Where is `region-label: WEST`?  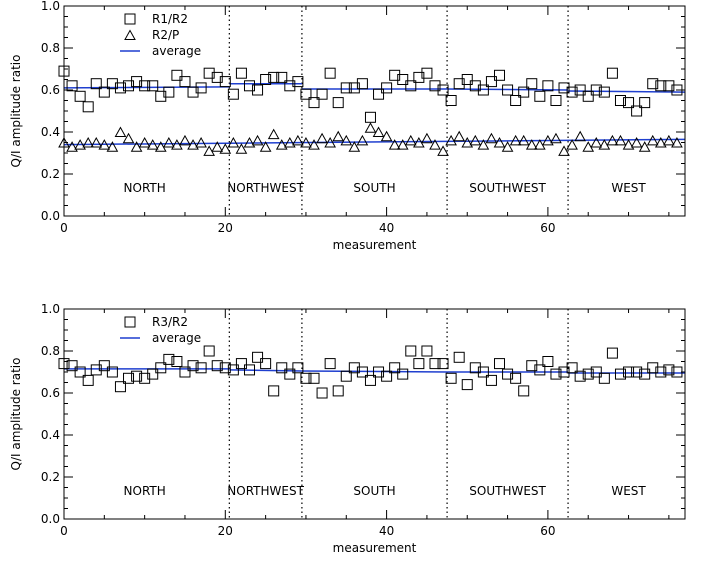 region-label: WEST is located at coordinates (628, 188).